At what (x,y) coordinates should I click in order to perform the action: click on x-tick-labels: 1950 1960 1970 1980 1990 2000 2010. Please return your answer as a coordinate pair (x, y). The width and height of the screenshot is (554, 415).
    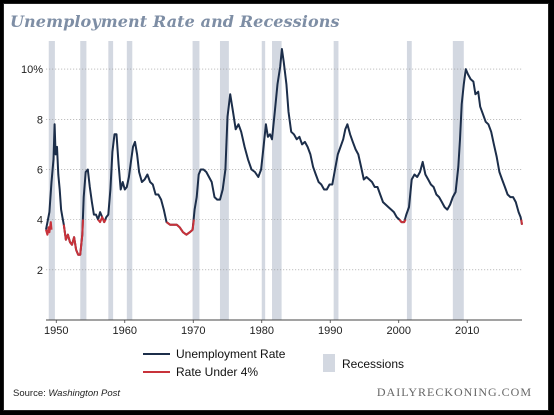
    Looking at the image, I should click on (261, 328).